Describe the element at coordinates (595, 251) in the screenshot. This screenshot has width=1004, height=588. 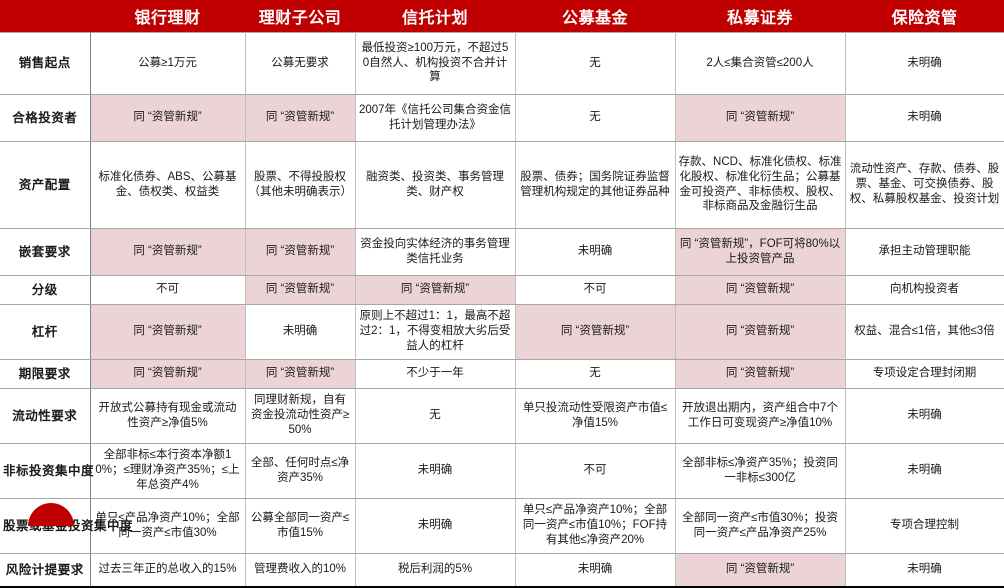
I see `cell-nesting-fund: 未明确` at that location.